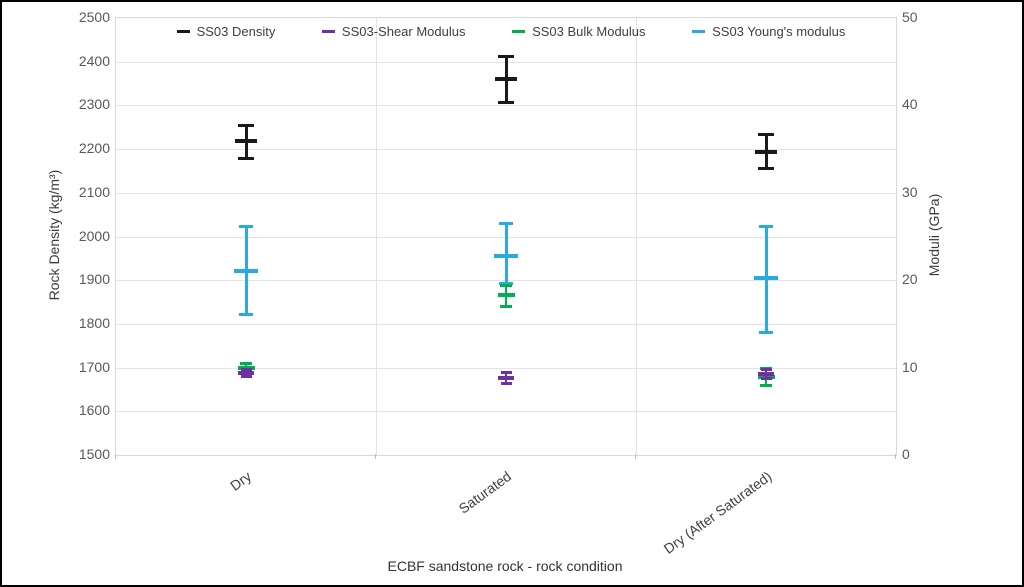  What do you see at coordinates (94, 454) in the screenshot?
I see `left-axis-tick-label: 1500` at bounding box center [94, 454].